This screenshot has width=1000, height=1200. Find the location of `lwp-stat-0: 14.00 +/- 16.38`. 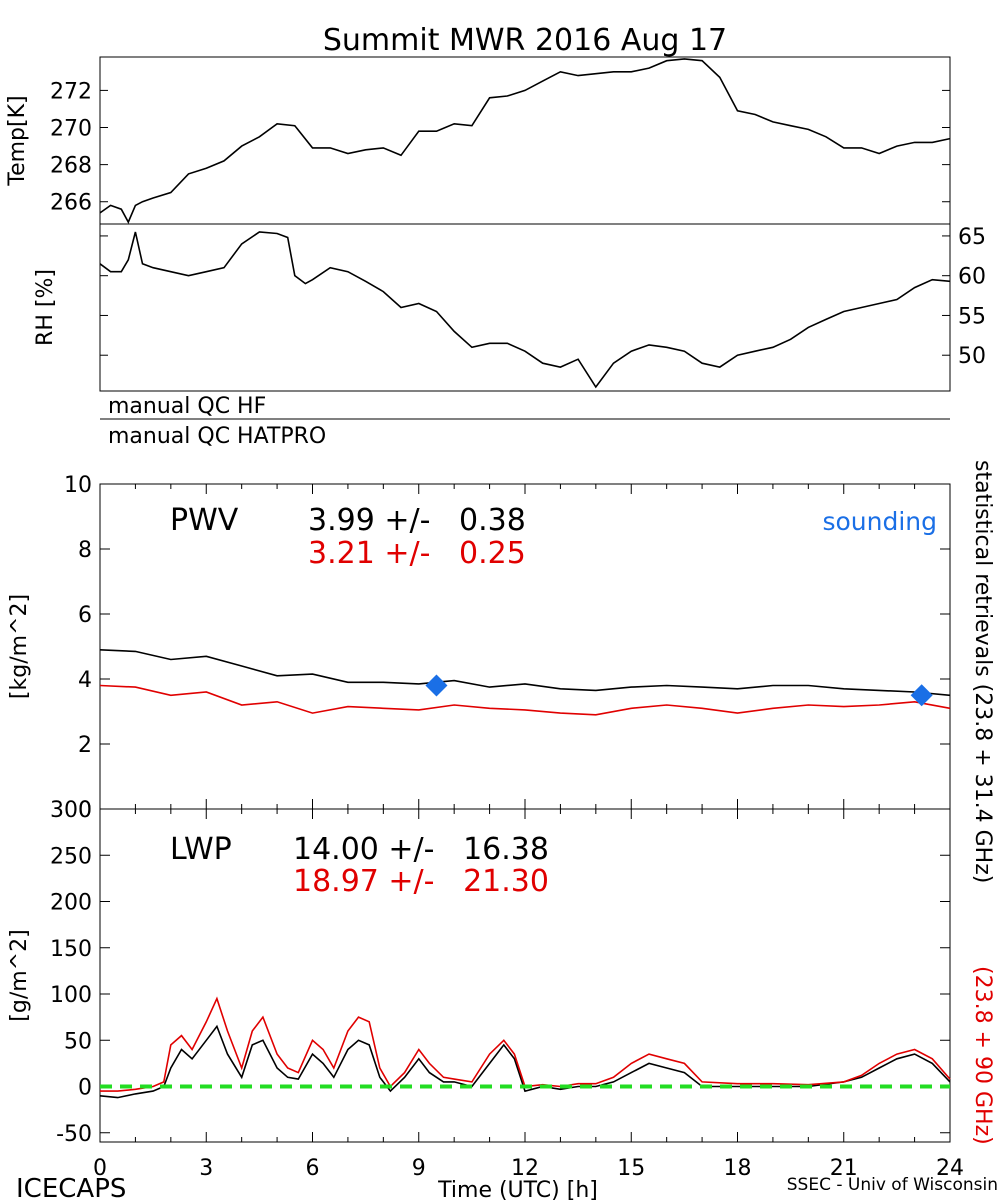

lwp-stat-0: 14.00 +/- 16.38 is located at coordinates (421, 849).